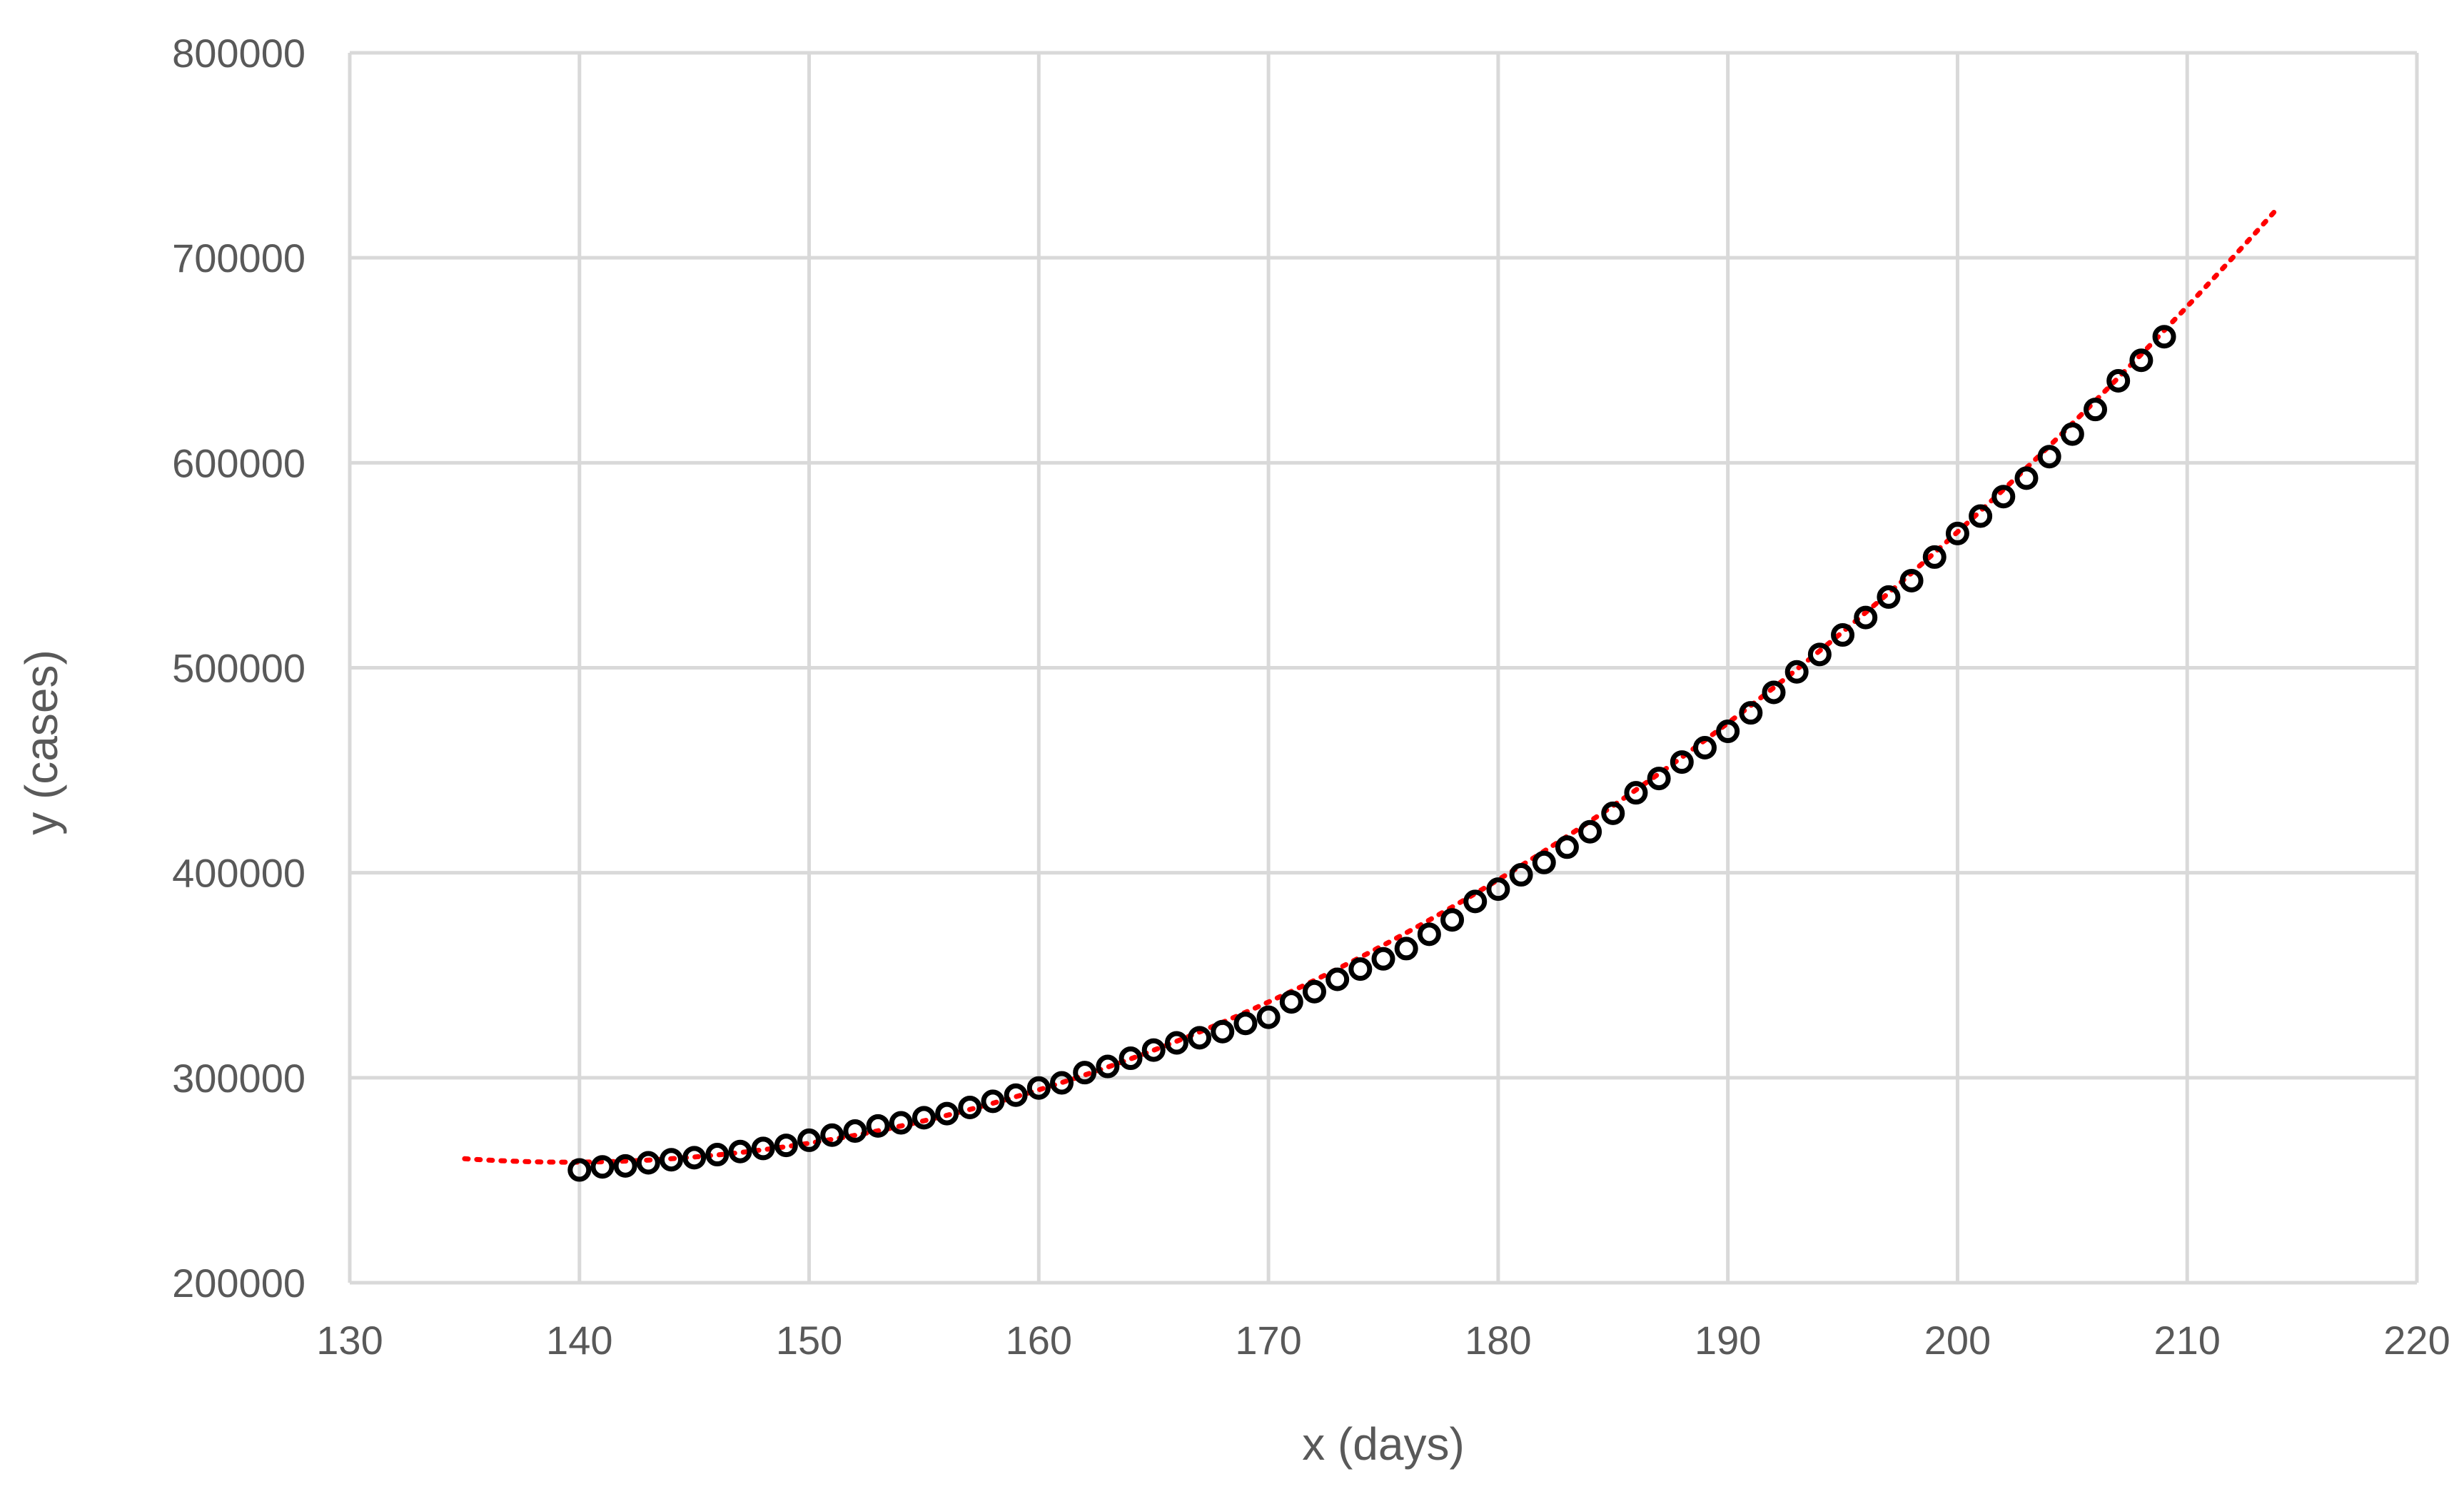 The height and width of the screenshot is (1489, 2464). I want to click on x-tick-label: 180, so click(1498, 1340).